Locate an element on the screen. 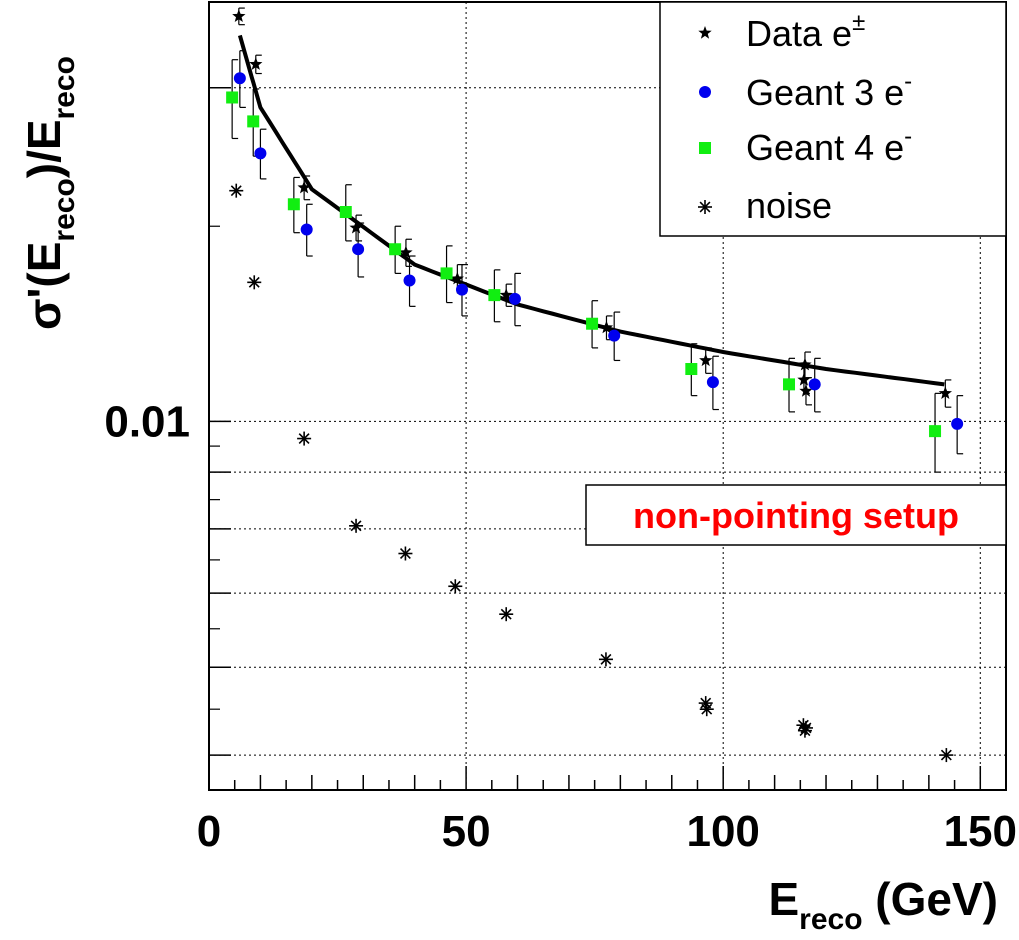  legend-markers is located at coordinates (705, 120).